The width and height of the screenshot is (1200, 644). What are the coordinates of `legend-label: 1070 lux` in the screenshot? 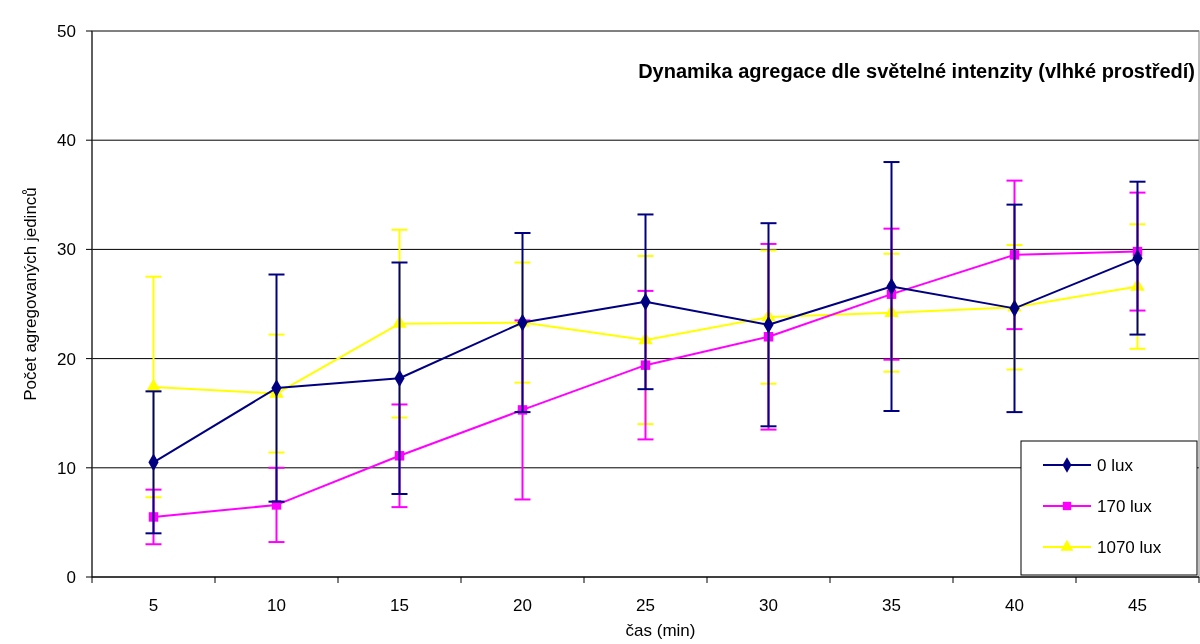 It's located at (1129, 547).